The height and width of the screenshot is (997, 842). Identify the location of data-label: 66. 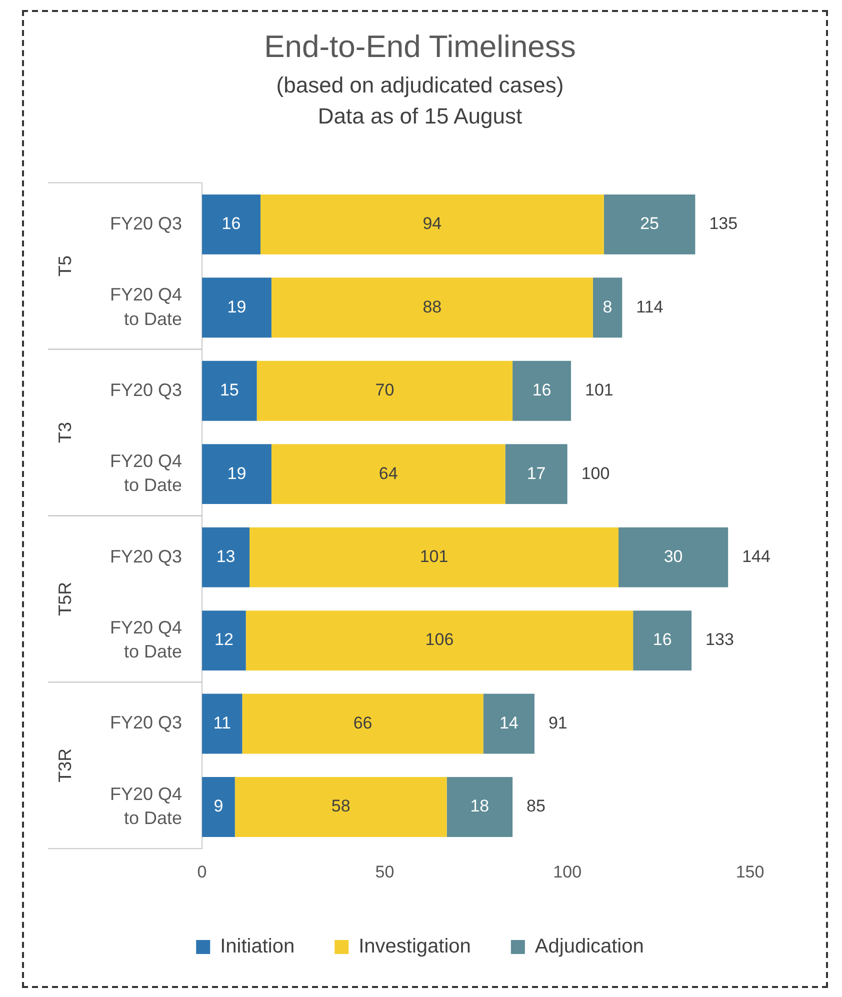
(362, 722).